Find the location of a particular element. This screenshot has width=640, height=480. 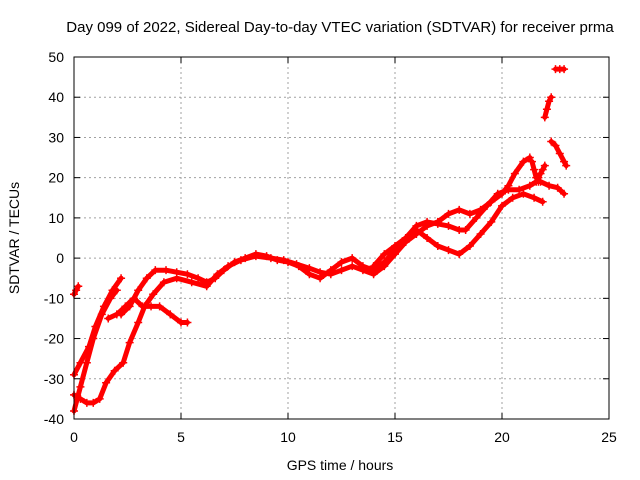

x-axis-label: GPS time / hours is located at coordinates (340, 465).